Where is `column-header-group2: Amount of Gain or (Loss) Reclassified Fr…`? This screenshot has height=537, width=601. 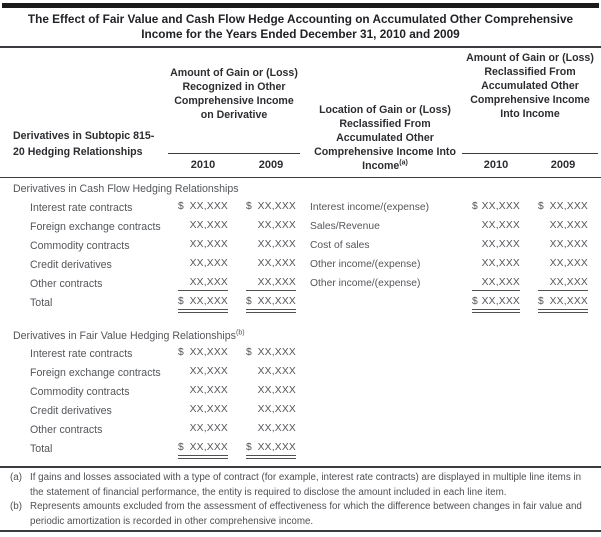
column-header-group2: Amount of Gain or (Loss) Reclassified Fr… is located at coordinates (530, 86).